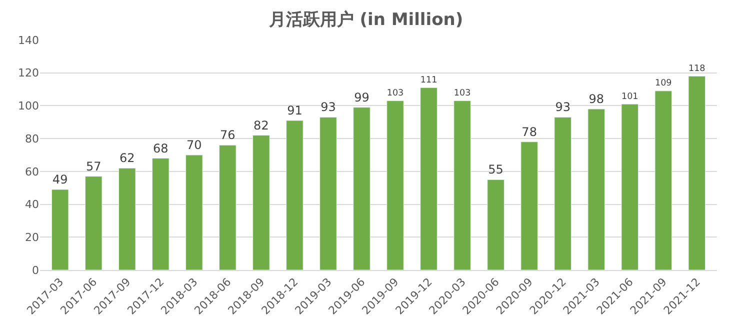 The height and width of the screenshot is (332, 732). What do you see at coordinates (697, 69) in the screenshot?
I see `data-label: 118` at bounding box center [697, 69].